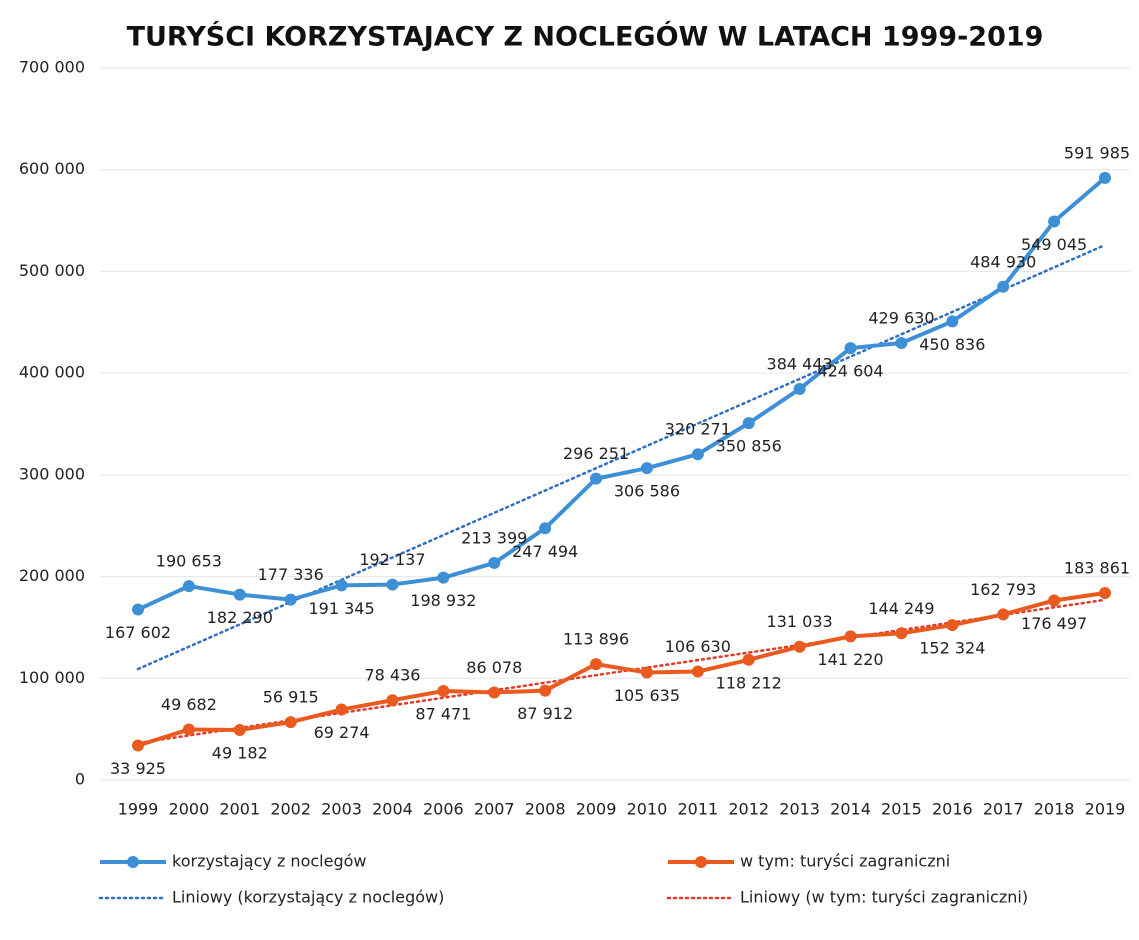  What do you see at coordinates (138, 809) in the screenshot?
I see `x-tick-label: 1999` at bounding box center [138, 809].